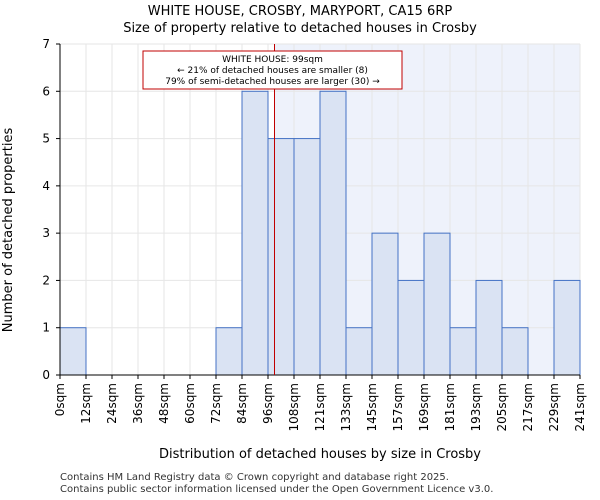  What do you see at coordinates (272, 60) in the screenshot?
I see `annotation-title: WHITE HOUSE: 99sqm` at bounding box center [272, 60].